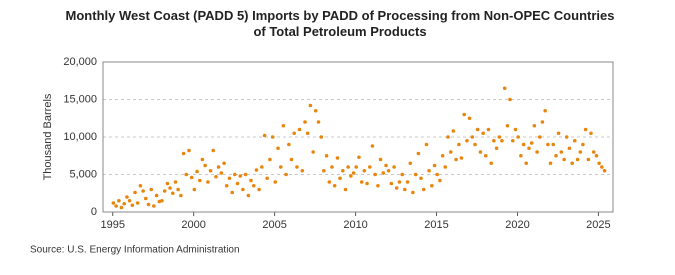 The width and height of the screenshot is (675, 275). I want to click on y-tick-label: 10,000, so click(80, 137).